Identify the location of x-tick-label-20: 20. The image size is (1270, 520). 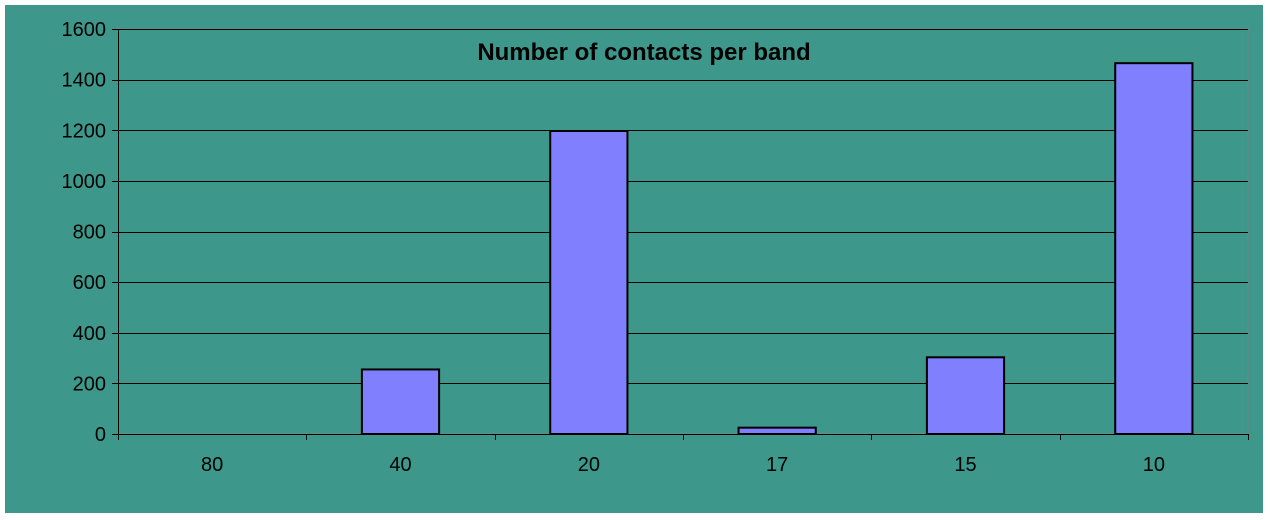
(589, 465).